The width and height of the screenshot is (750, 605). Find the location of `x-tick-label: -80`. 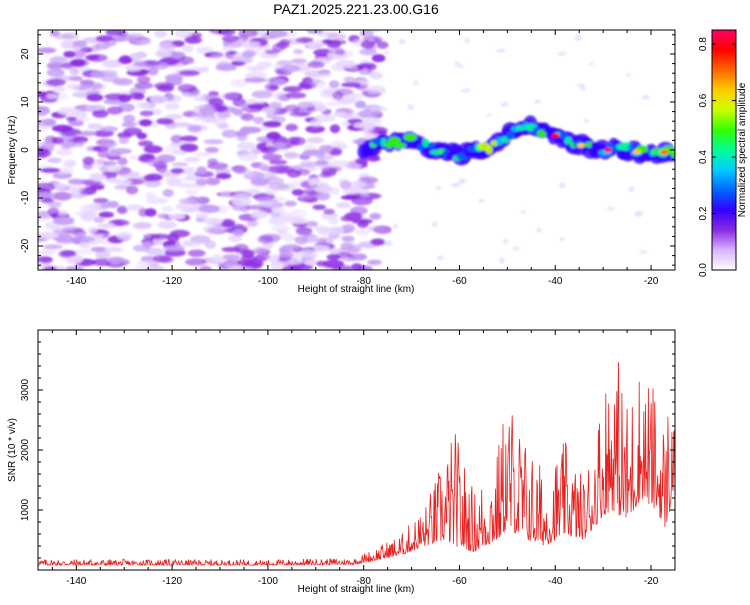

x-tick-label: -80 is located at coordinates (363, 581).